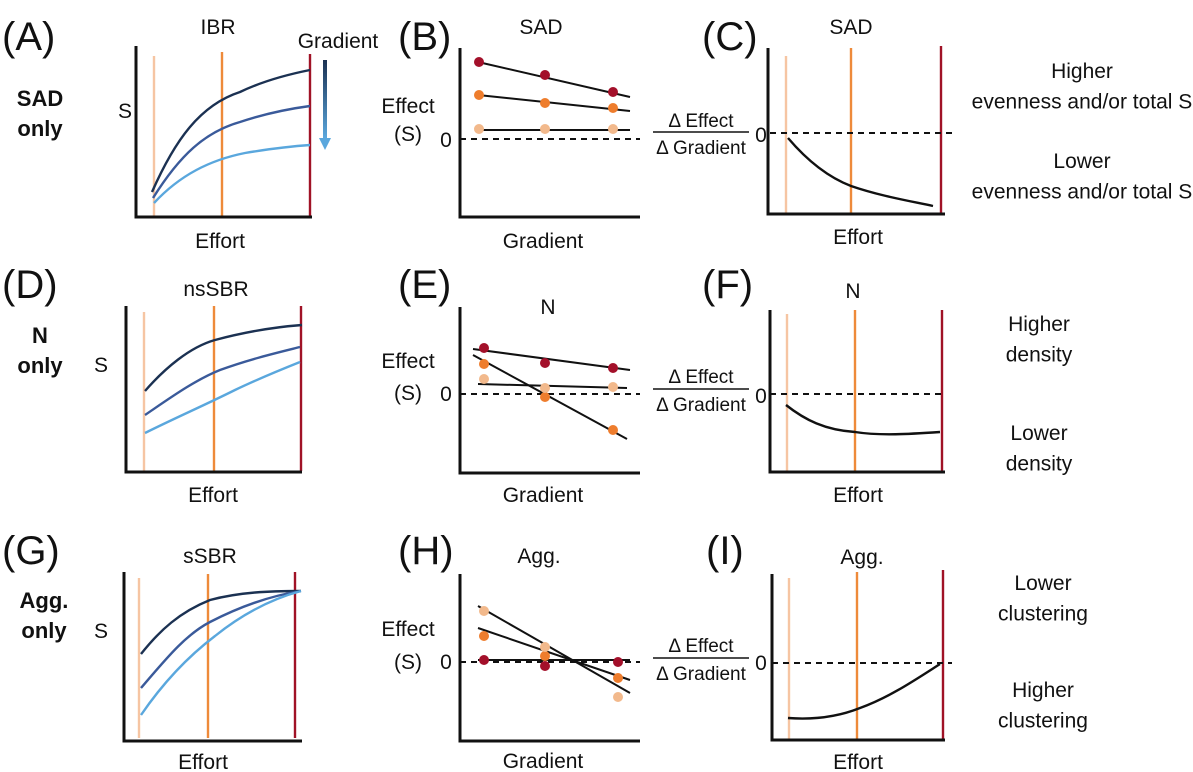  I want to click on panel-a-ibr: IBR S Effort Gradient, so click(248, 134).